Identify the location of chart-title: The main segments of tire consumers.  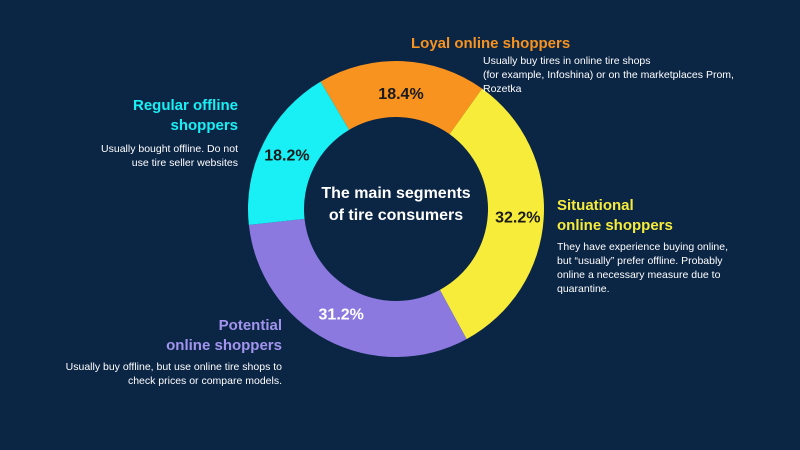
(395, 204).